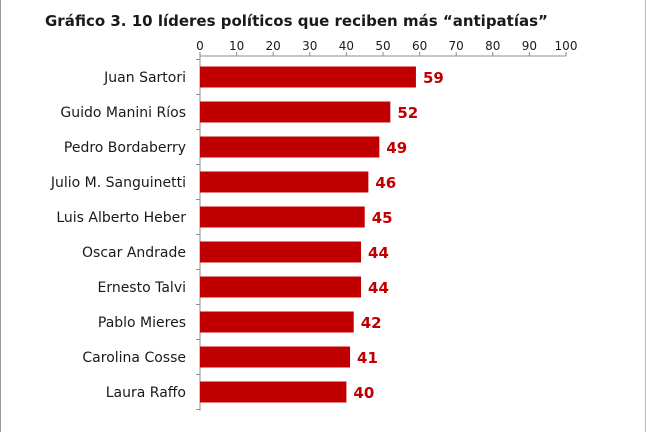 This screenshot has width=652, height=432. What do you see at coordinates (529, 46) in the screenshot?
I see `x-tick-label: 90` at bounding box center [529, 46].